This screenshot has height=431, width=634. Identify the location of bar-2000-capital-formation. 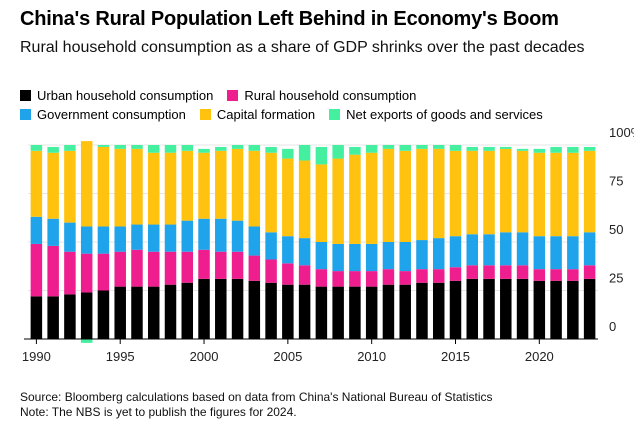
(204, 185).